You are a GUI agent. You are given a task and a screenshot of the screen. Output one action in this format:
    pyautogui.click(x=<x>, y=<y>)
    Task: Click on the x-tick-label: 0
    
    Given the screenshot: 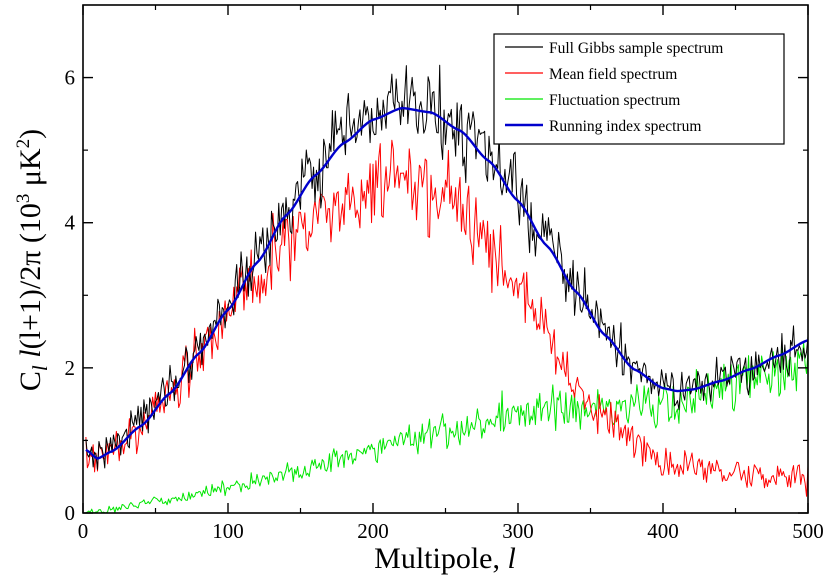 What is the action you would take?
    pyautogui.click(x=83, y=531)
    